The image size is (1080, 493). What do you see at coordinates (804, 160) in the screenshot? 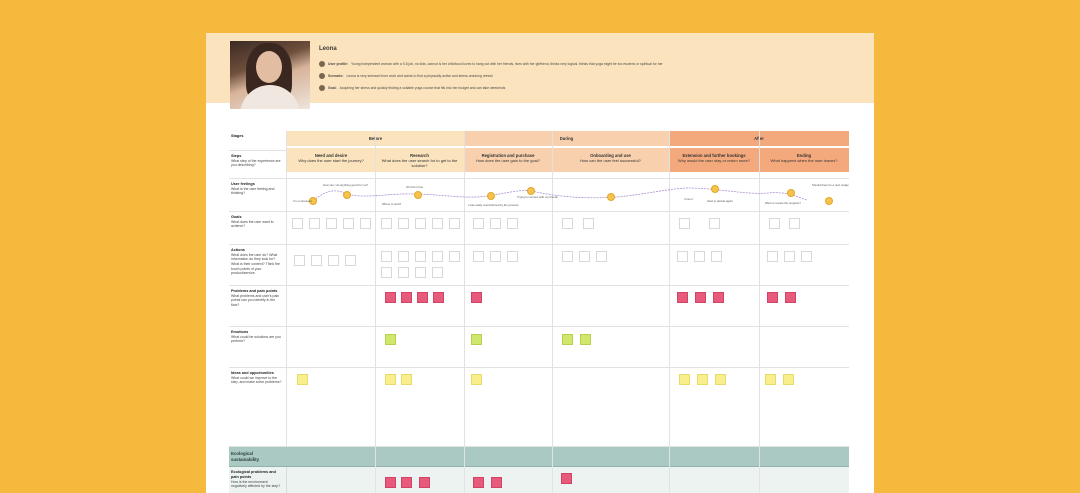
I see `stage-ending: Ending What happens when the user leaves?` at bounding box center [804, 160].